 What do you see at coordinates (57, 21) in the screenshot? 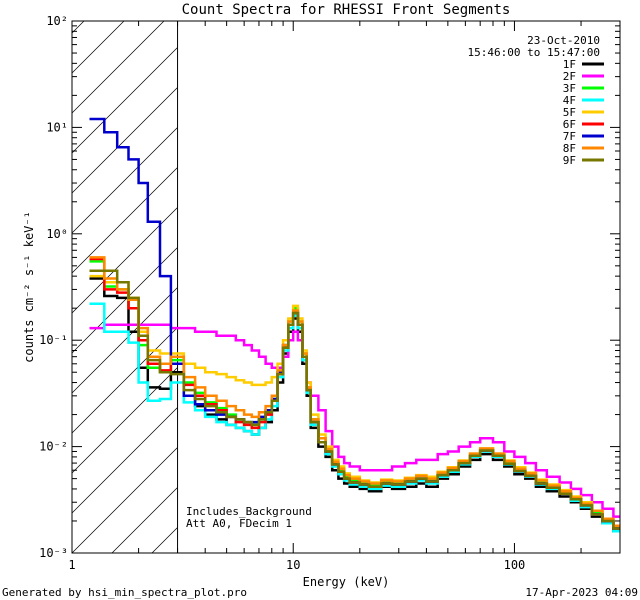
I see `y-tick-label: 10²` at bounding box center [57, 21].